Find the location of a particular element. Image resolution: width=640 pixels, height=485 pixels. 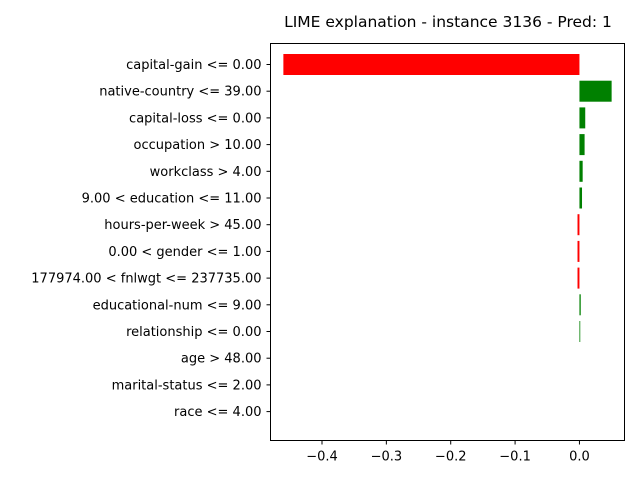

y-tick-label: capital-gain <= 0.00 is located at coordinates (193, 65).